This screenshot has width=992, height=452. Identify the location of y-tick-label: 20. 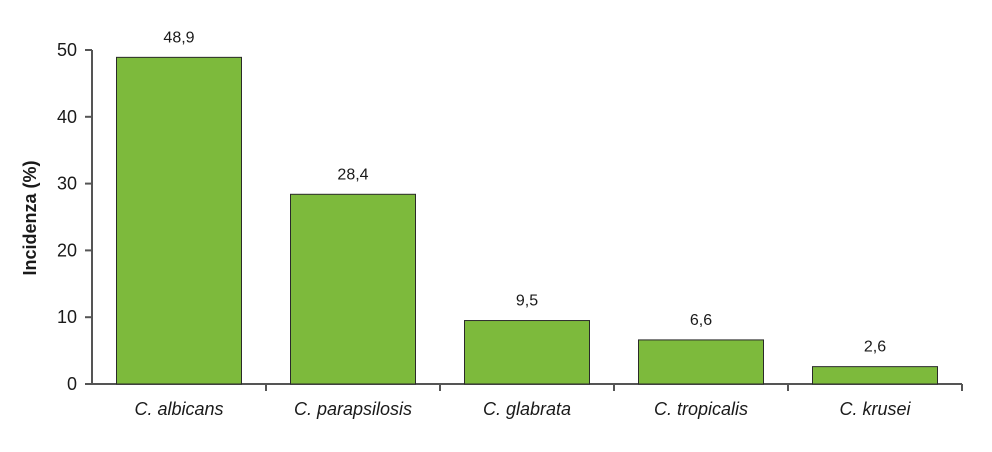
(67, 250).